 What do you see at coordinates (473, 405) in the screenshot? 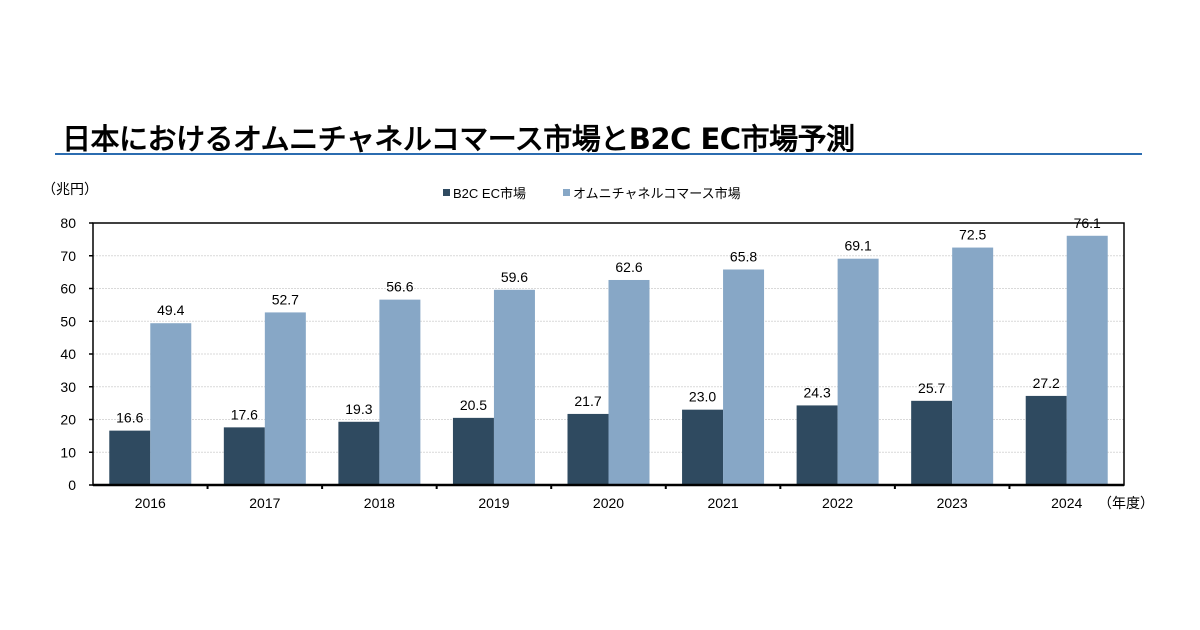
I see `data-label: 20.5` at bounding box center [473, 405].